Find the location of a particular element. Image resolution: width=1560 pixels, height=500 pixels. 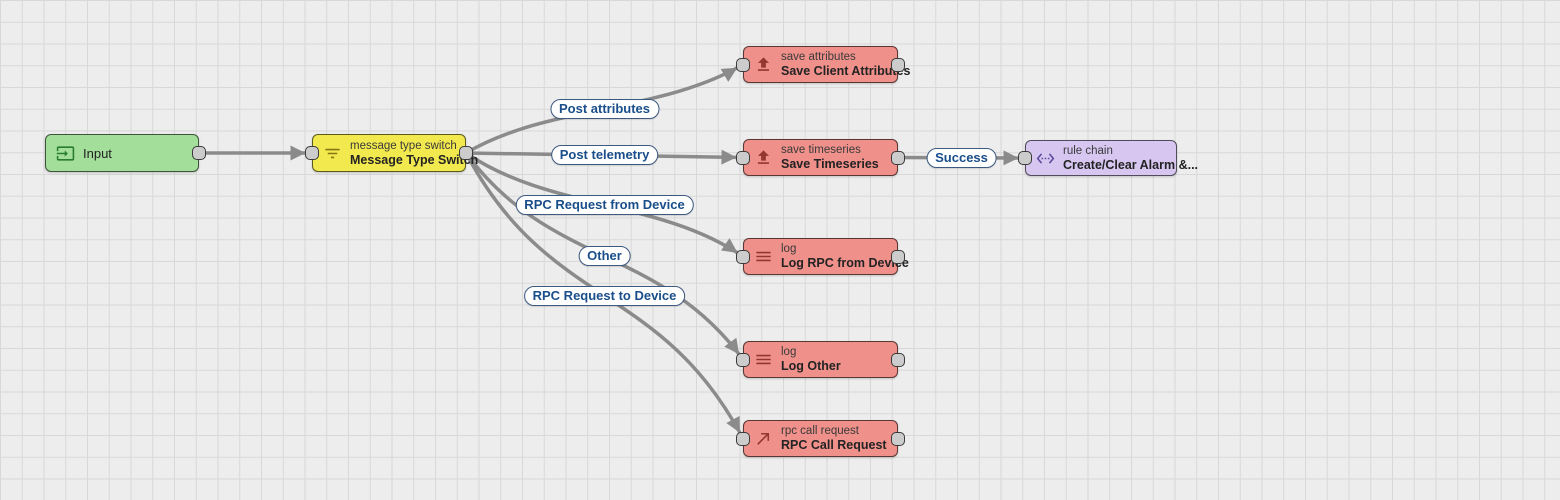

node-input: Input is located at coordinates (122, 153).